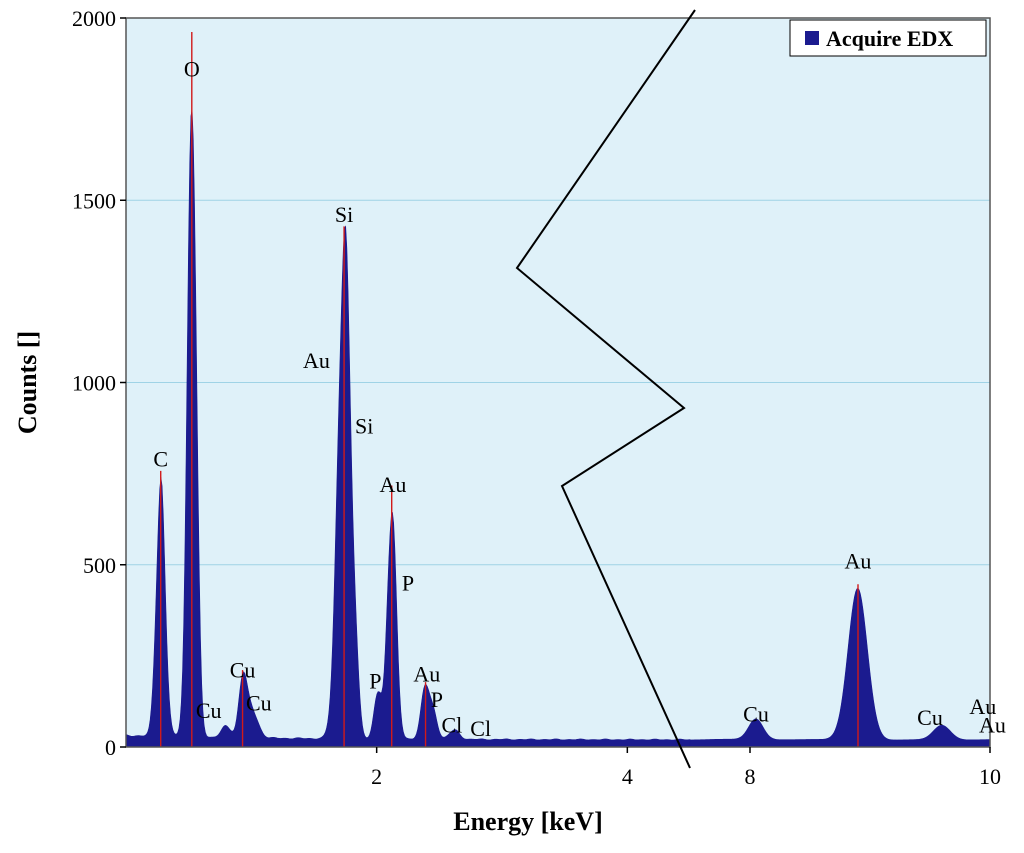  Describe the element at coordinates (99, 565) in the screenshot. I see `y-tick-label: 500` at that location.